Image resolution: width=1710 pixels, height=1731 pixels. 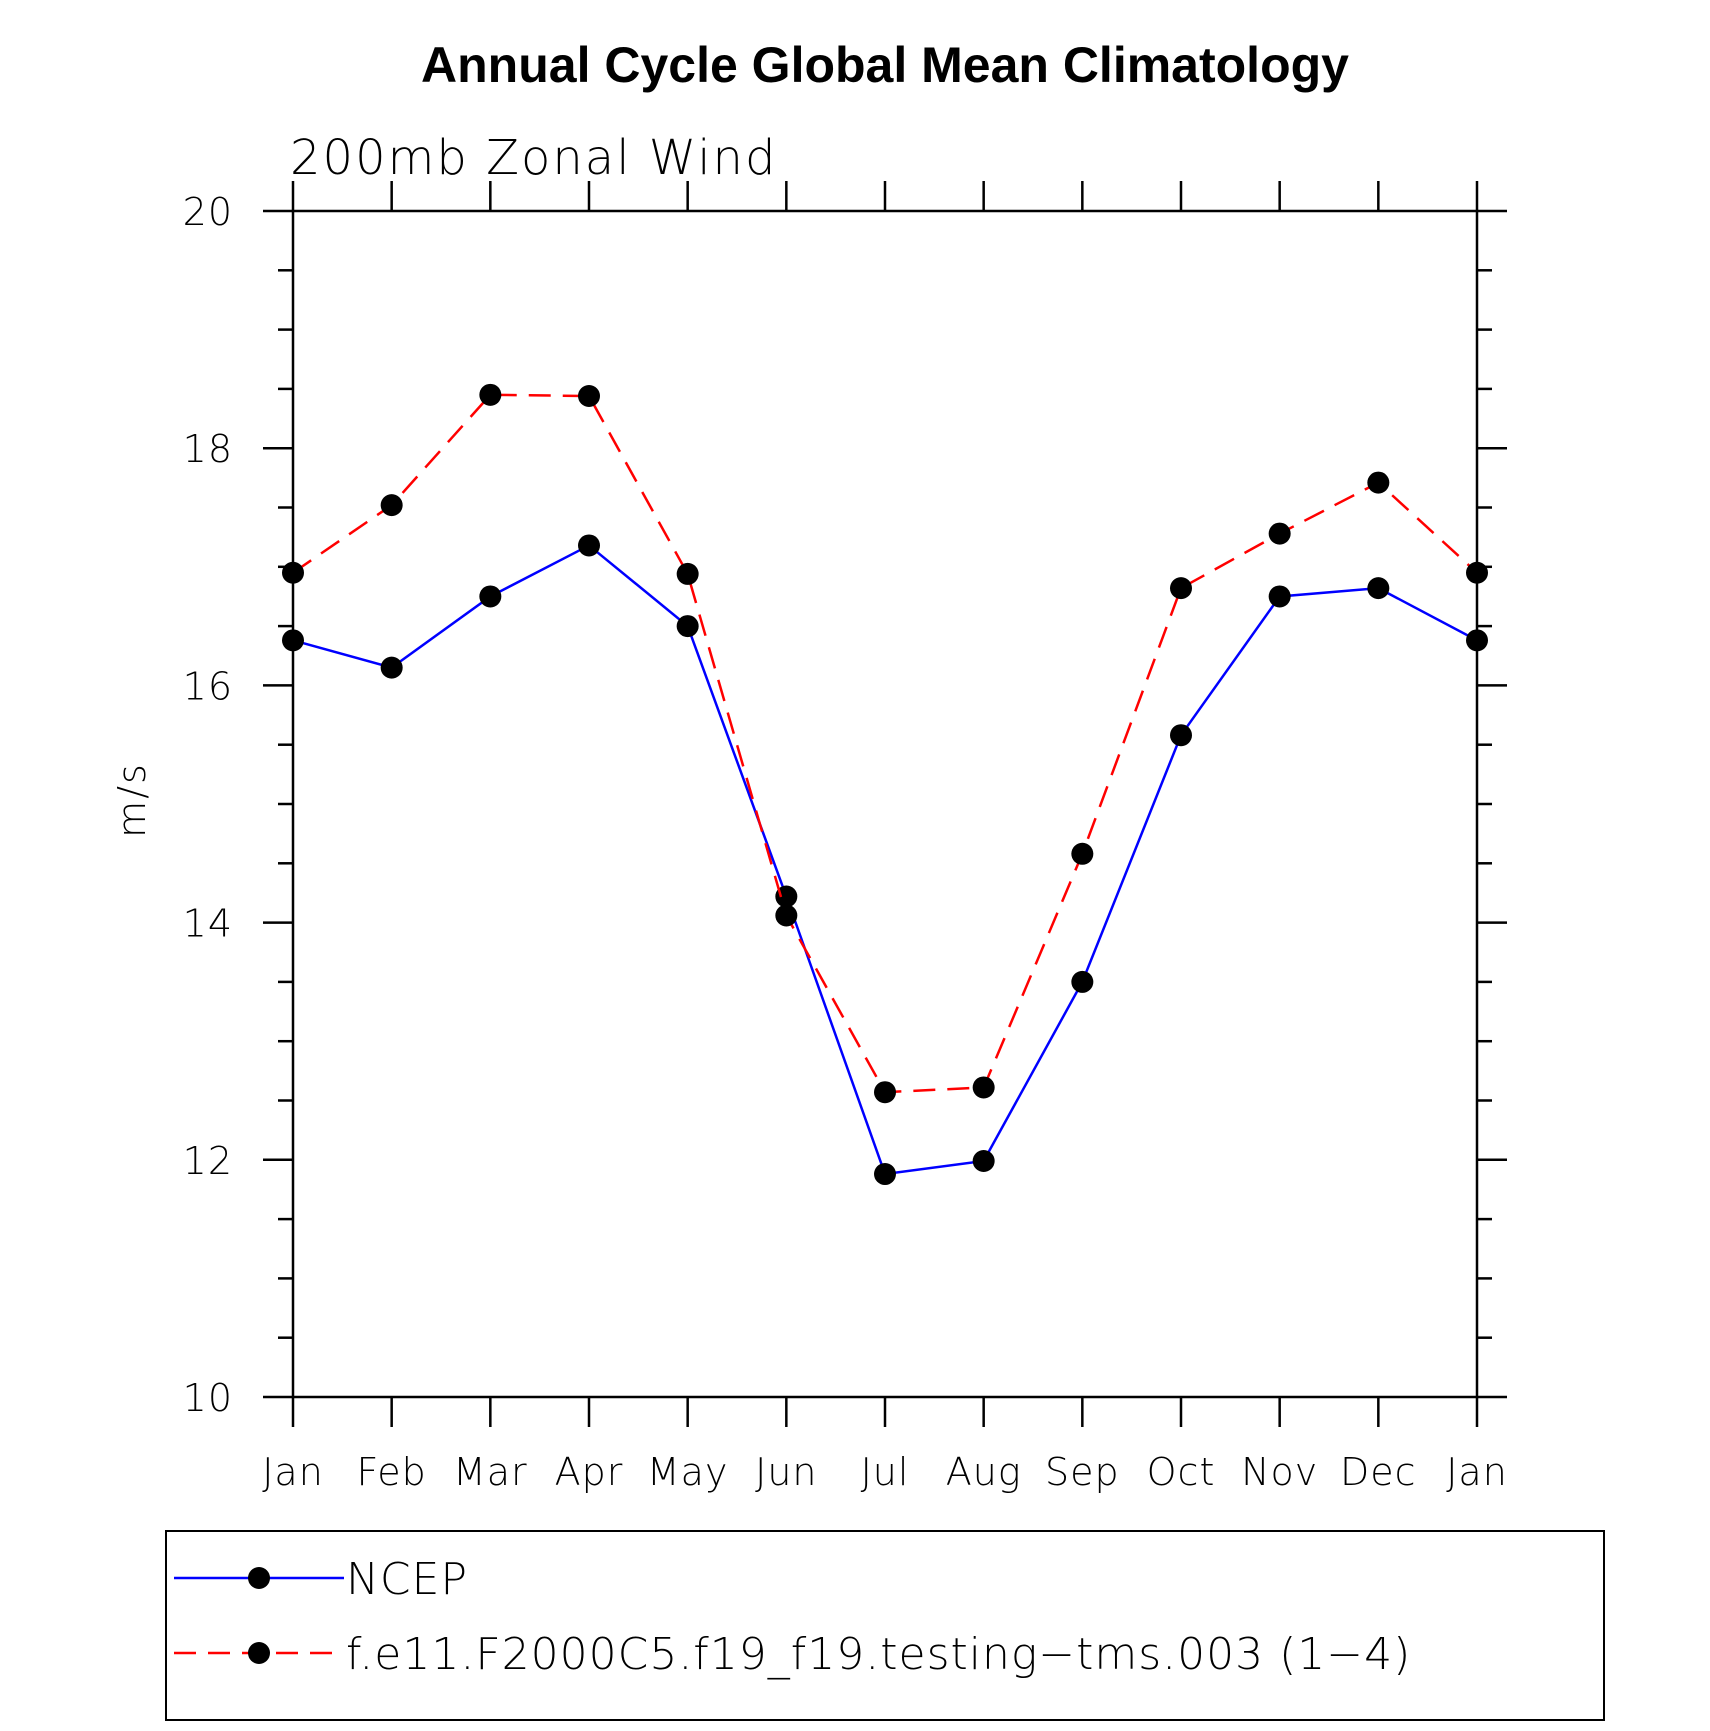 I want to click on x-tick-label: Aug, so click(x=984, y=1472).